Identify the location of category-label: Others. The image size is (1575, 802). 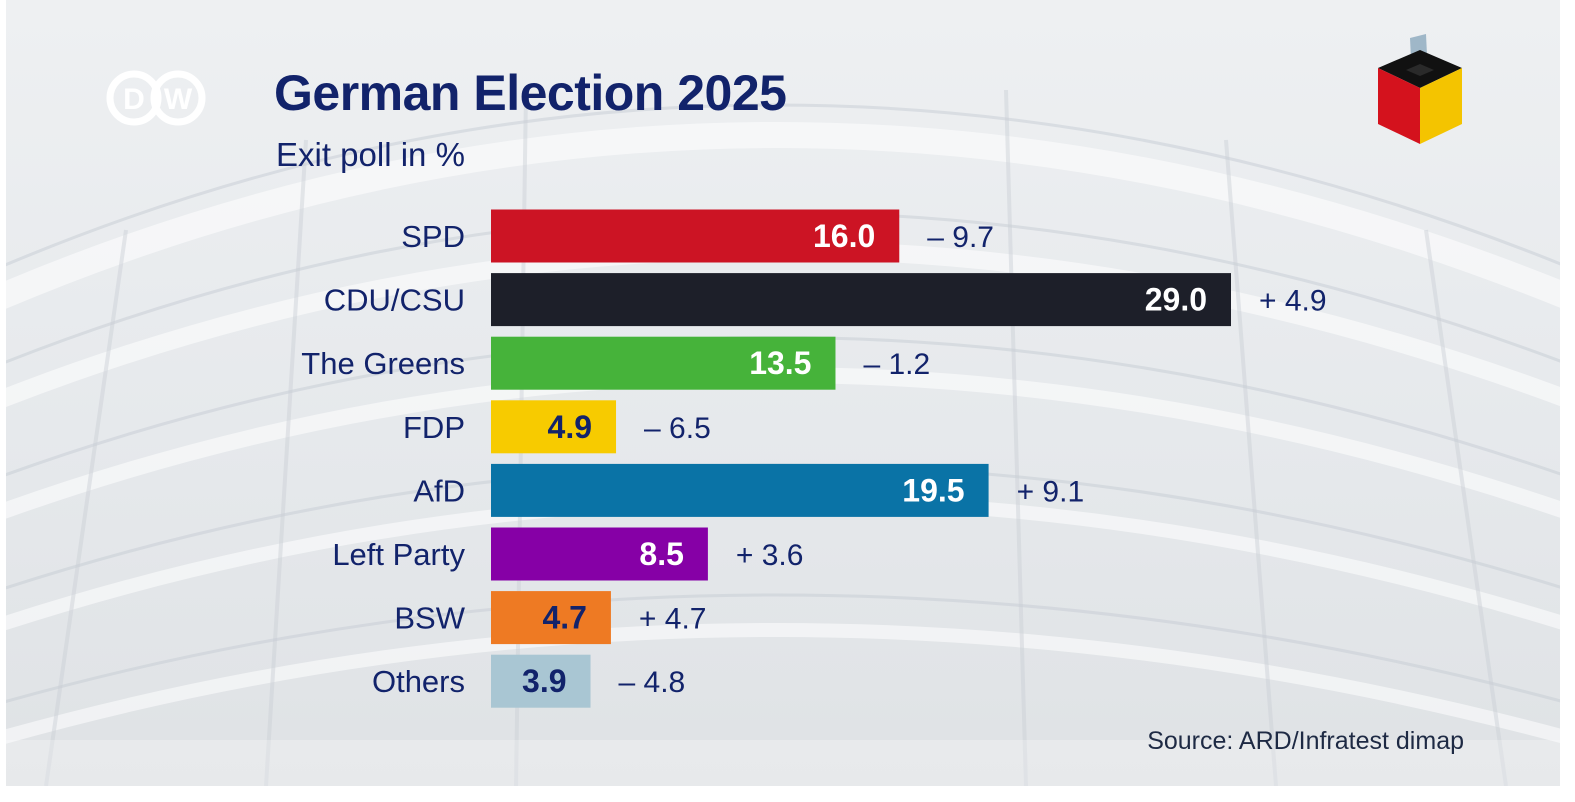
(418, 681).